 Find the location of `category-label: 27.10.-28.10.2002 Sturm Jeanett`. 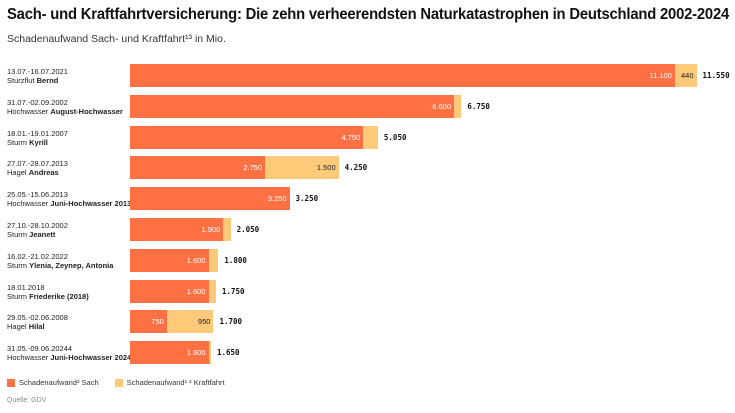

category-label: 27.10.-28.10.2002 Sturm Jeanett is located at coordinates (37, 230).